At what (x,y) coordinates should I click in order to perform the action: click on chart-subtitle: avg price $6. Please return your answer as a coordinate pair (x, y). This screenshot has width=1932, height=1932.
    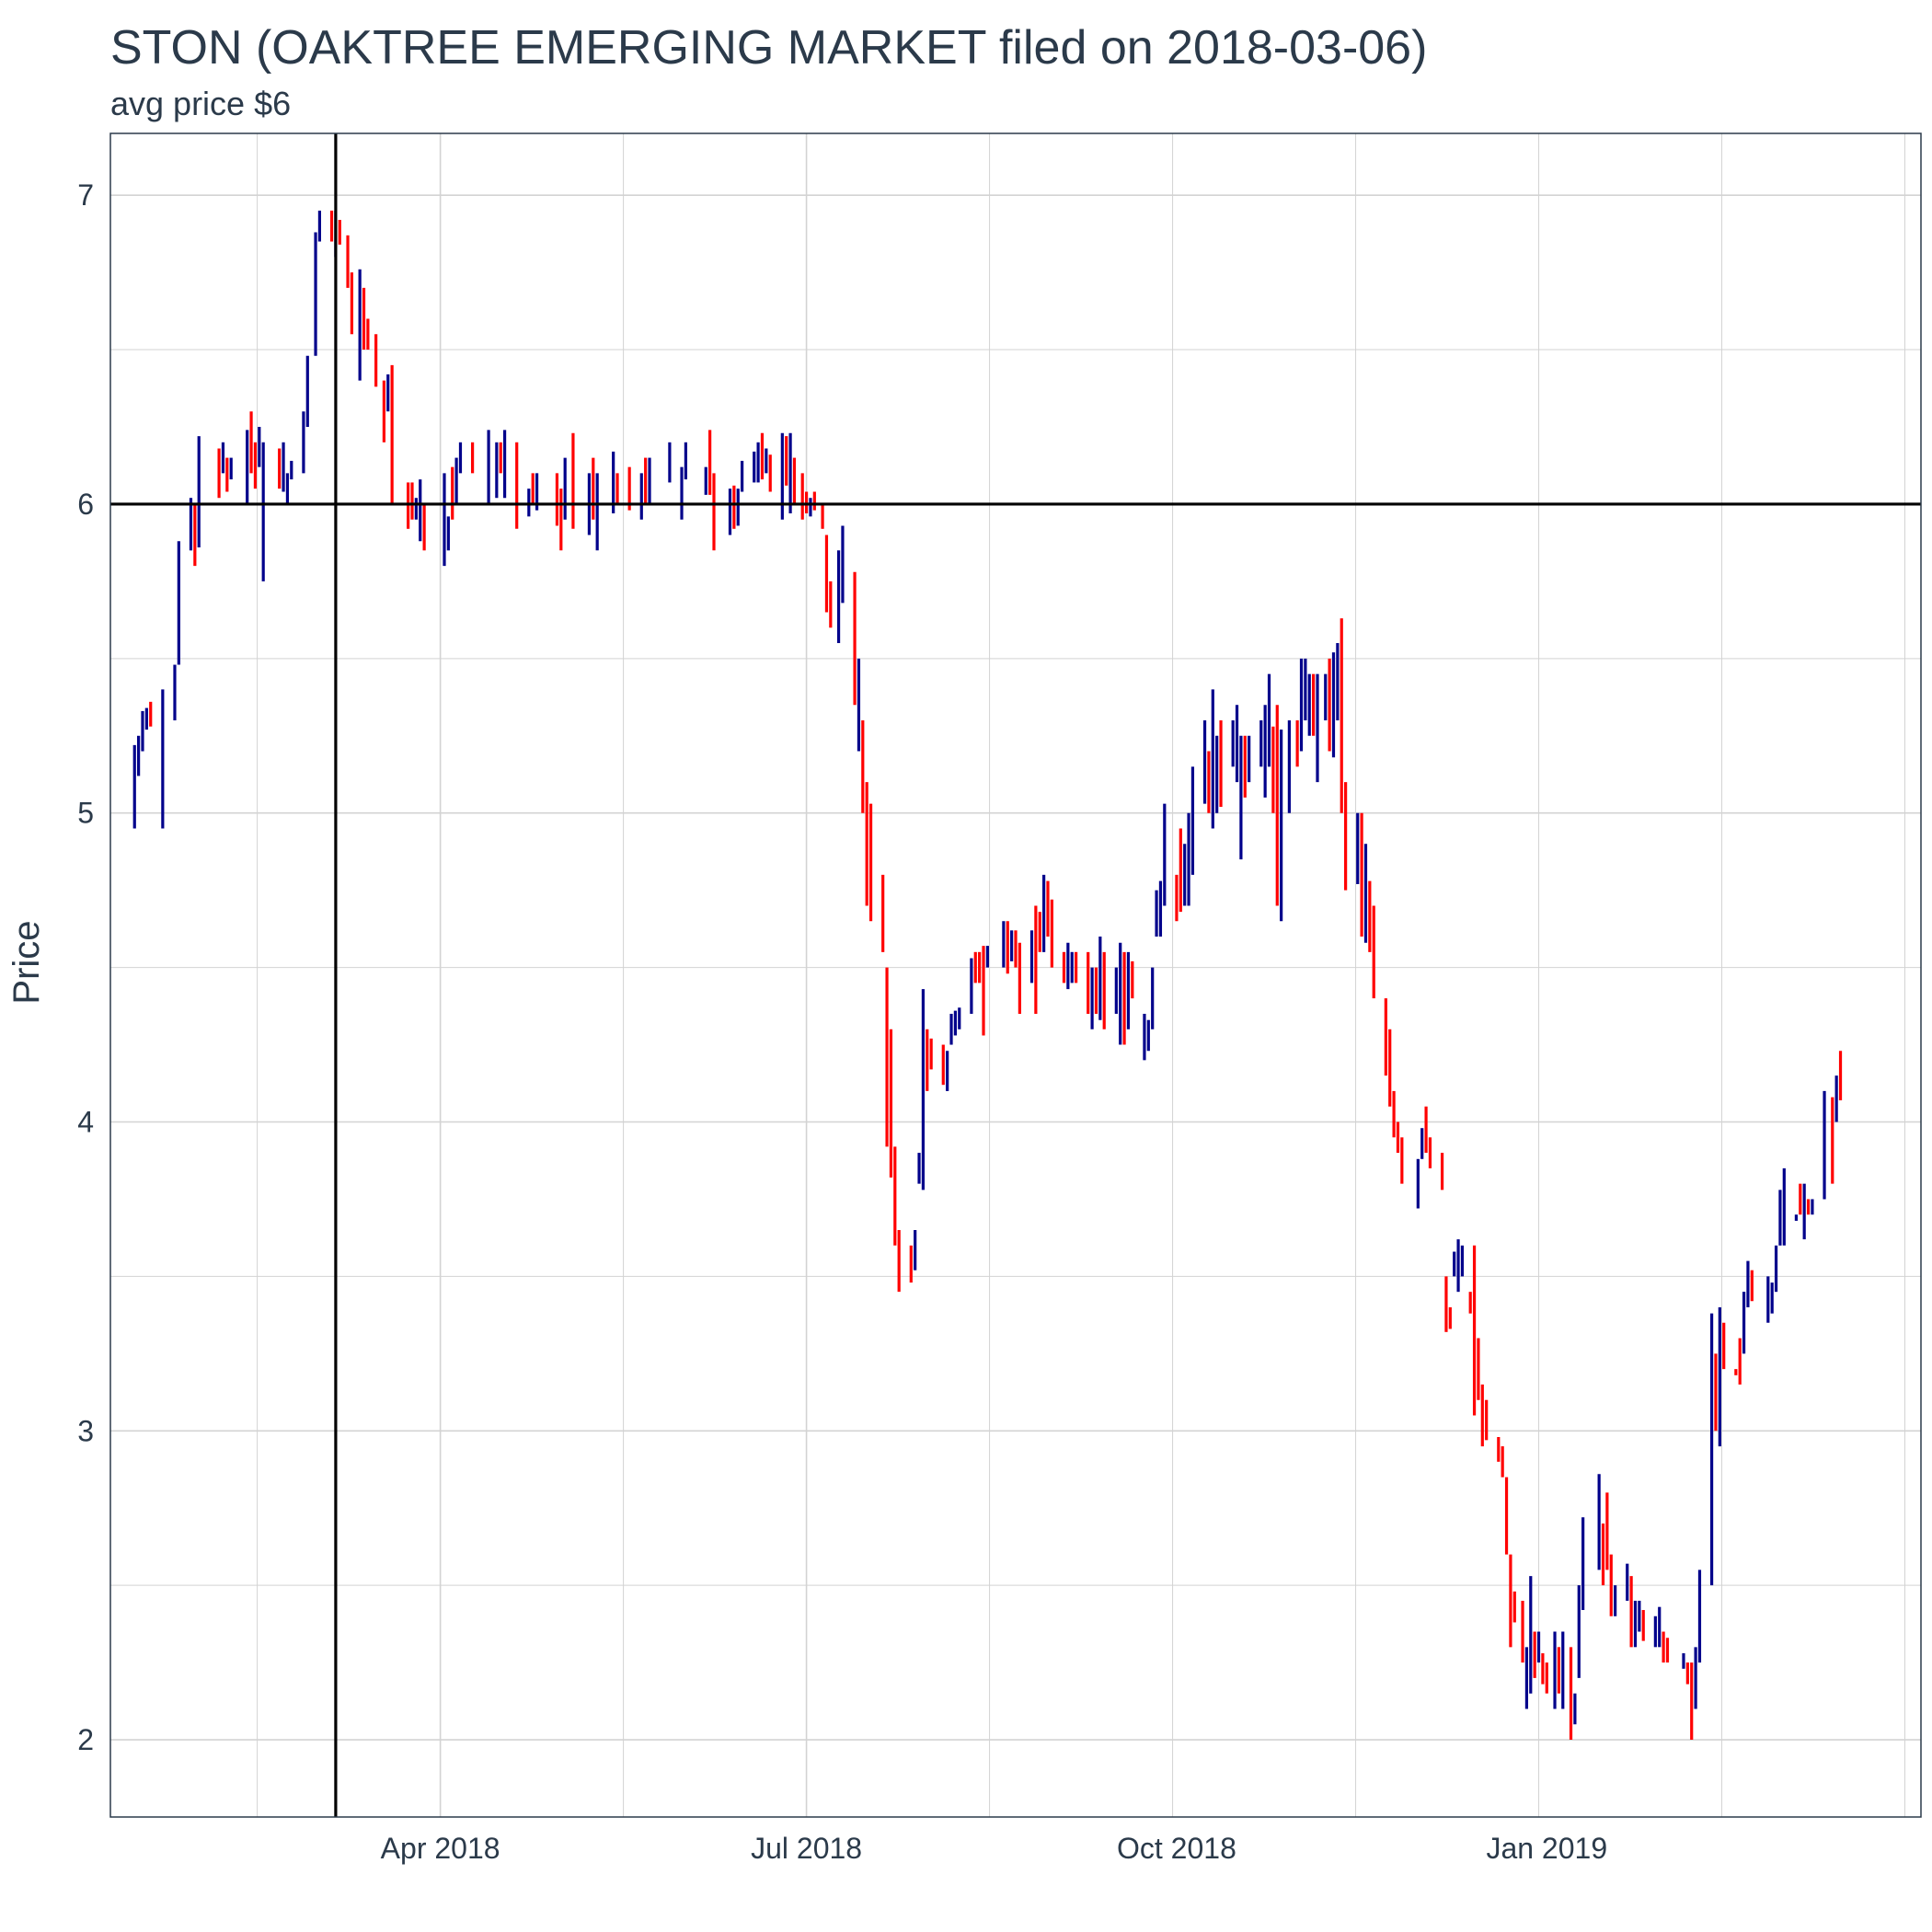
    Looking at the image, I should click on (201, 103).